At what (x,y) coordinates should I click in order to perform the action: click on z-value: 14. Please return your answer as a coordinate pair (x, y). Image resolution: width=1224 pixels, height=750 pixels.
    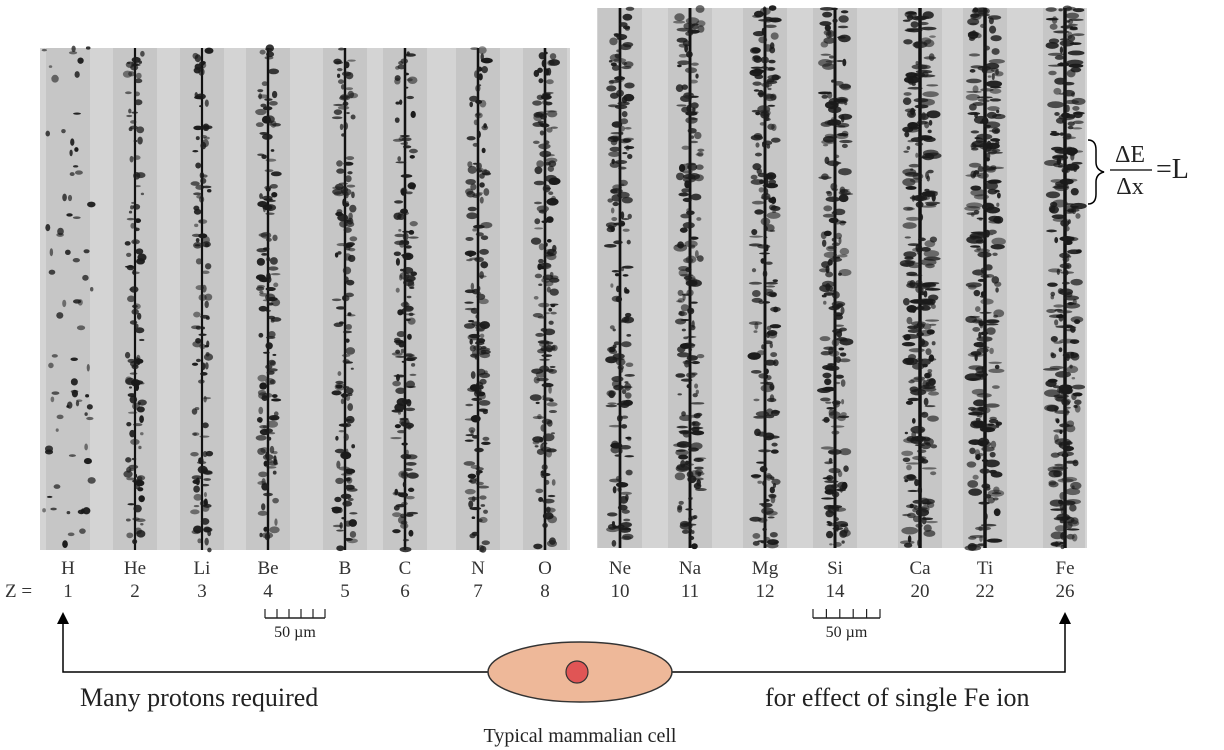
    Looking at the image, I should click on (836, 591).